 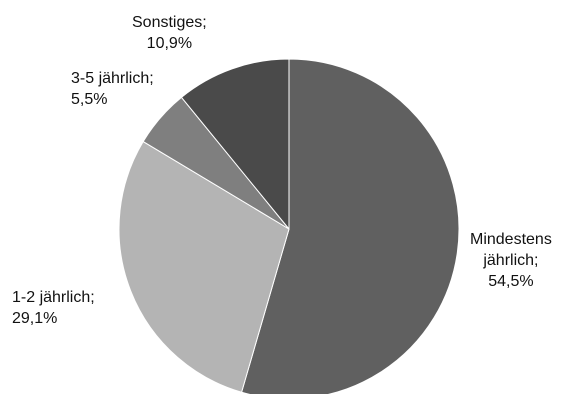 What do you see at coordinates (235, 144) in the screenshot?
I see `pie-slice-sonstiges` at bounding box center [235, 144].